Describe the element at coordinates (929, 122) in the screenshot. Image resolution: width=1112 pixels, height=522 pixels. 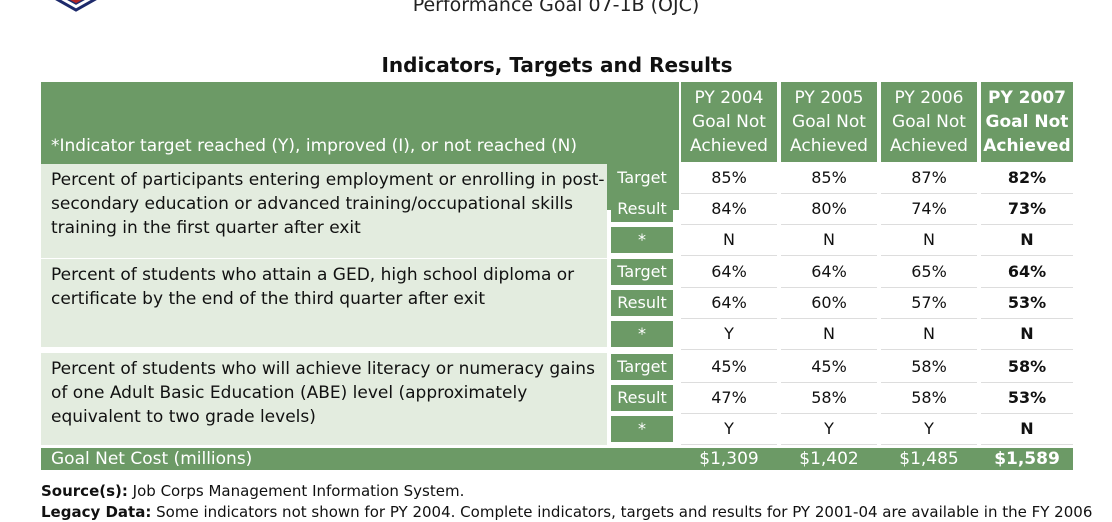
I see `year-header-2006: PY 2006 Goal Not Achieved` at that location.